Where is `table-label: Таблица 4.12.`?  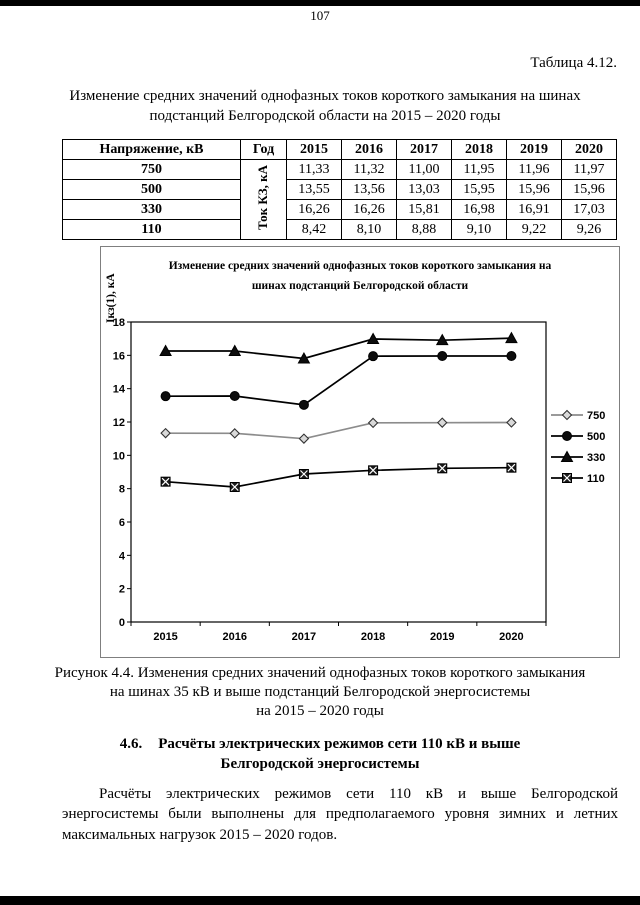
table-label: Таблица 4.12. is located at coordinates (573, 63).